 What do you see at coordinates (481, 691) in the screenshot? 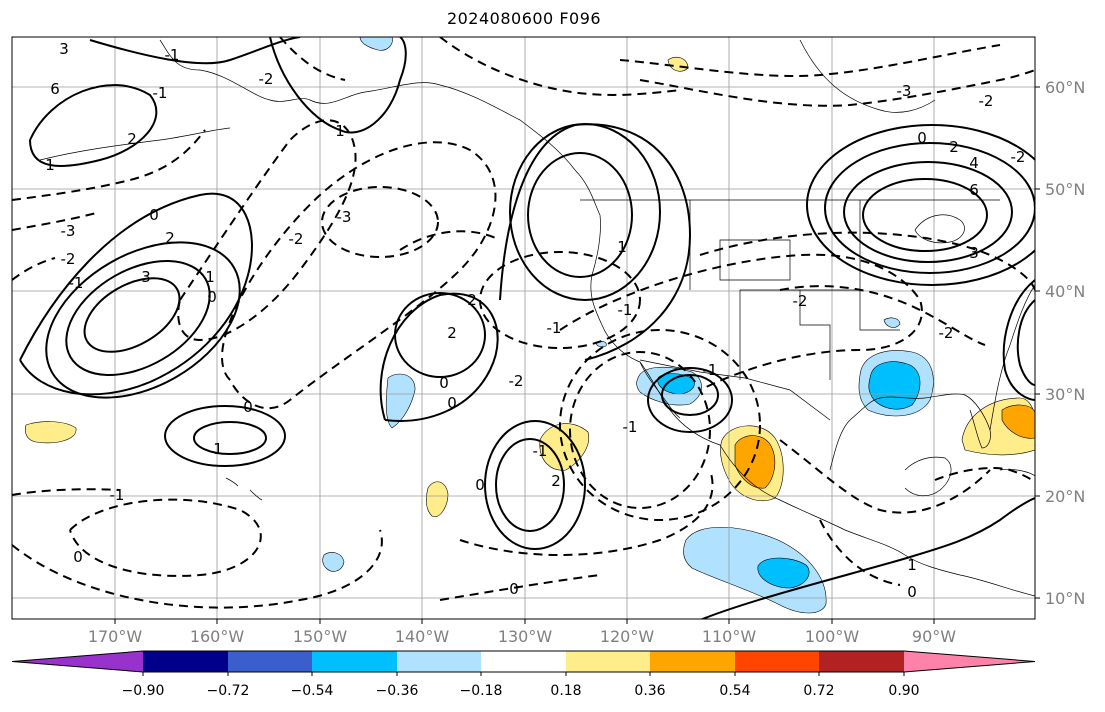
I see `colorbar-tick-label: −0.18` at bounding box center [481, 691].